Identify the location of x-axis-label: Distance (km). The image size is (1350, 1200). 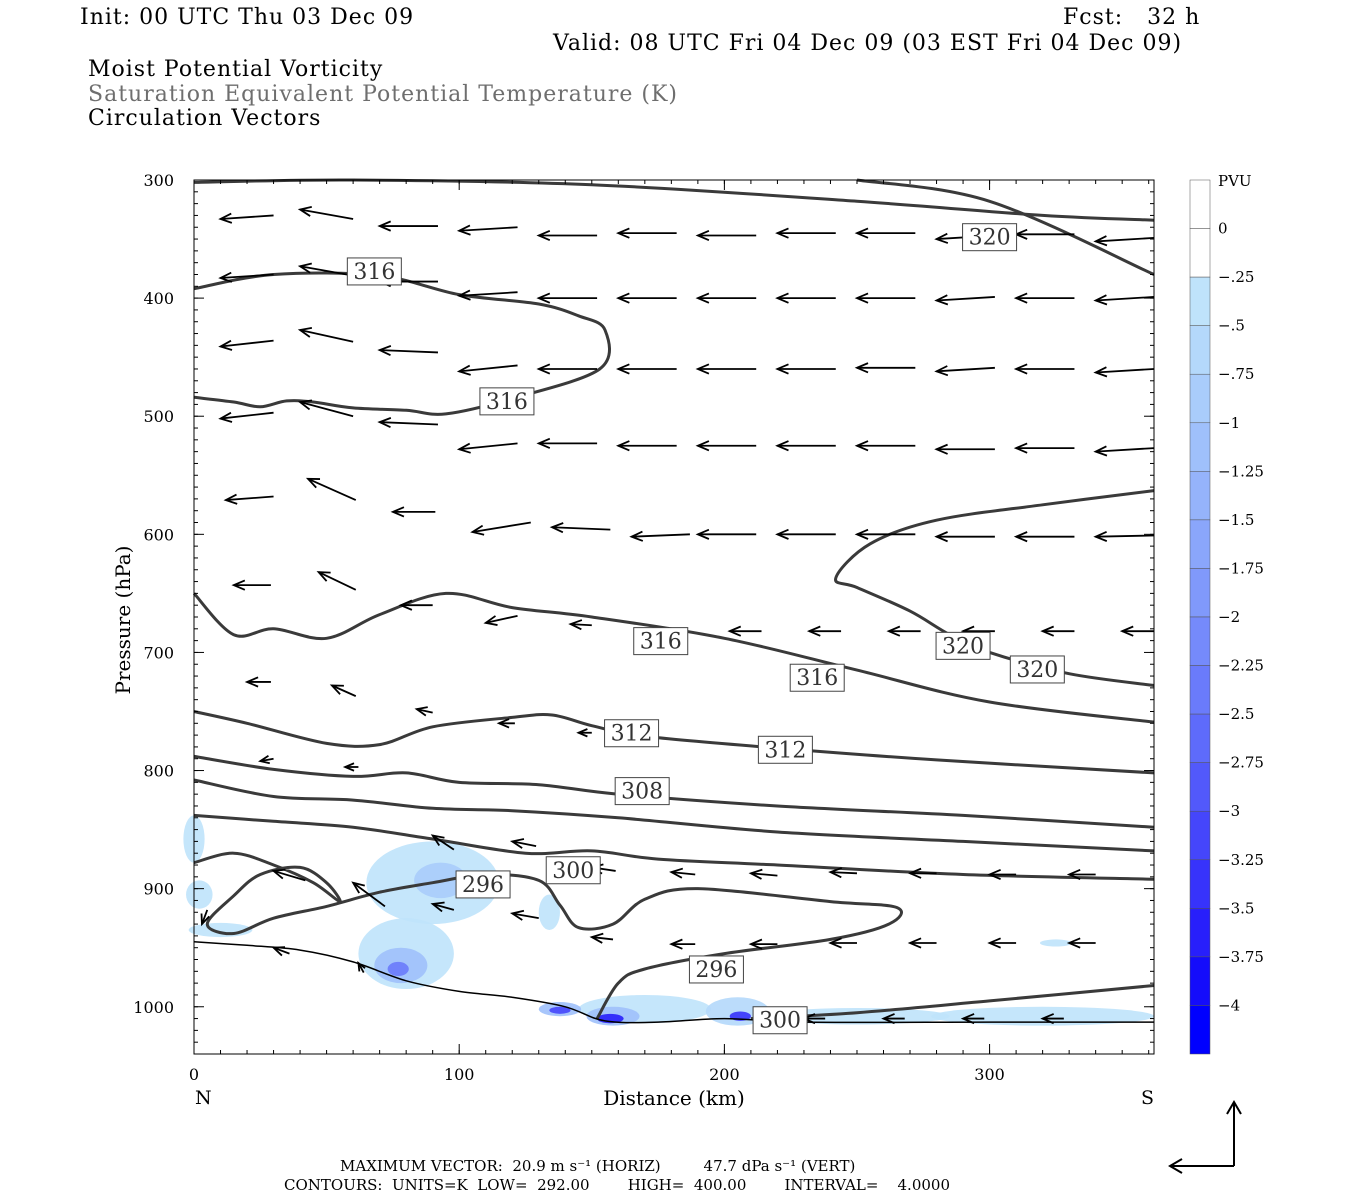
(674, 1098).